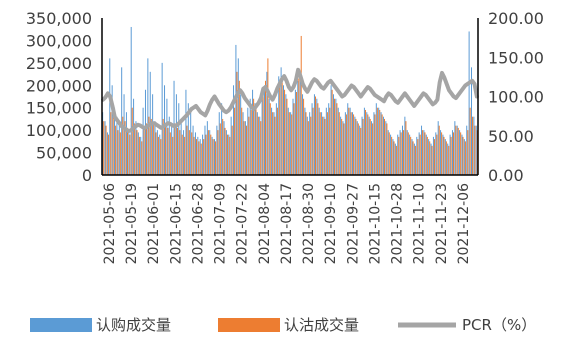 This screenshot has width=562, height=342. I want to click on x-tick-label: 2021-06-01, so click(154, 223).